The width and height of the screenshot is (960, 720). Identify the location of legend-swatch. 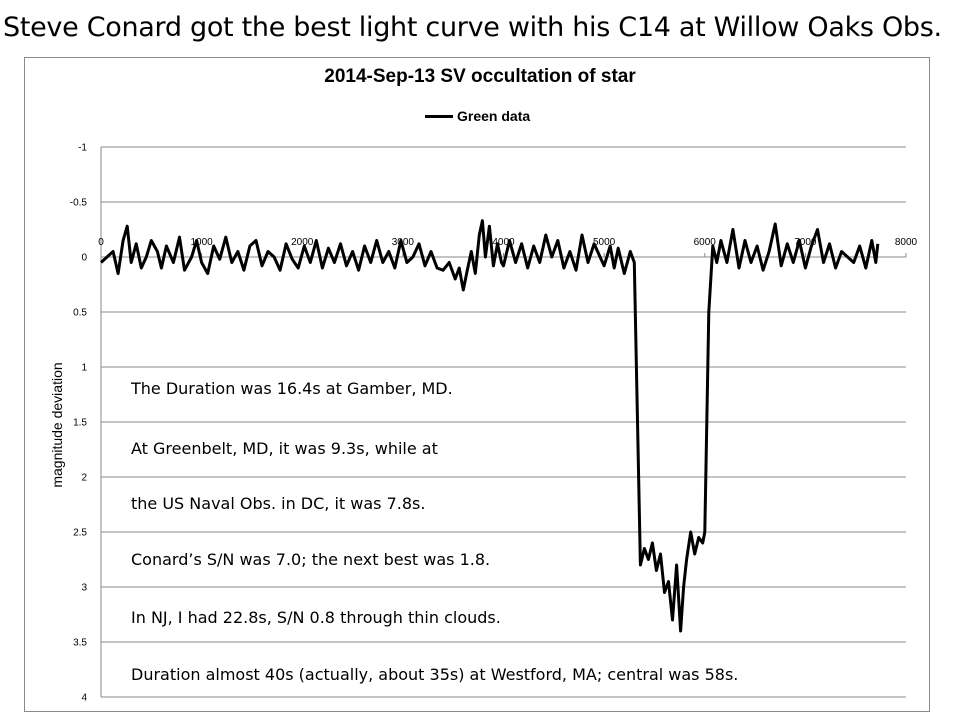
(439, 116).